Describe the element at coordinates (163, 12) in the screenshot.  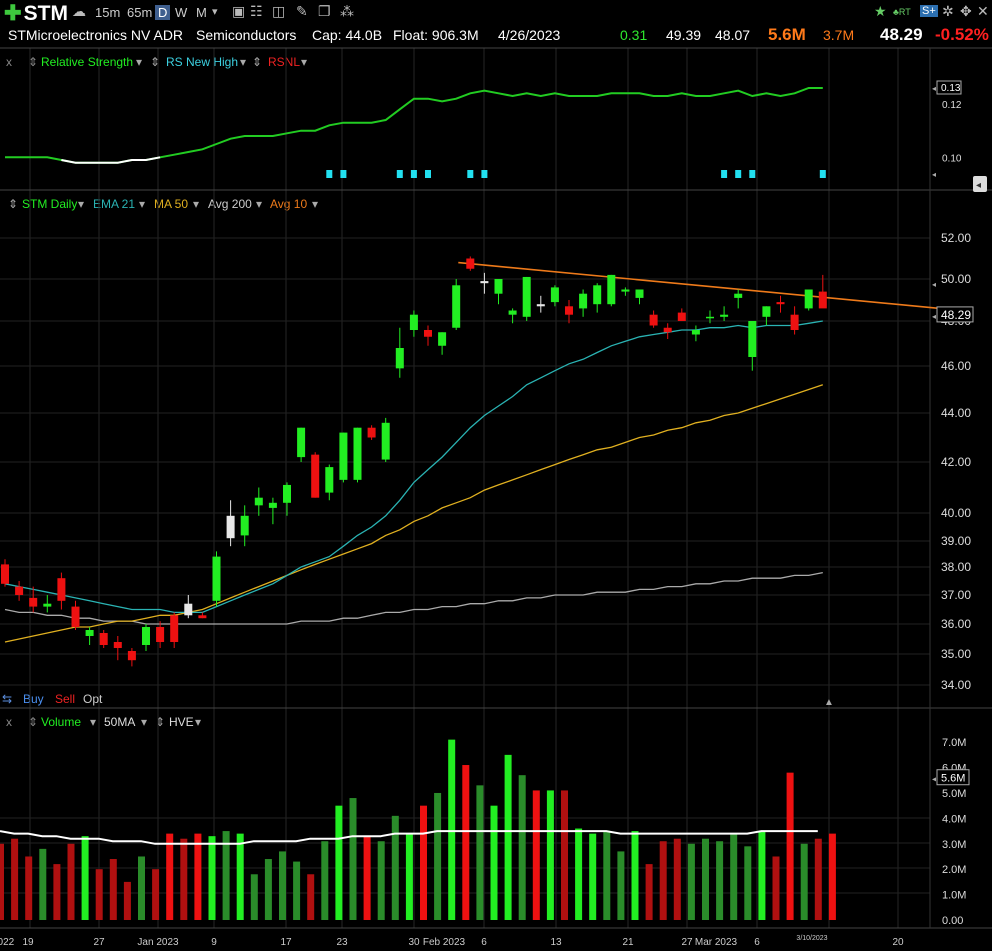
I see `timeframe-d: D` at that location.